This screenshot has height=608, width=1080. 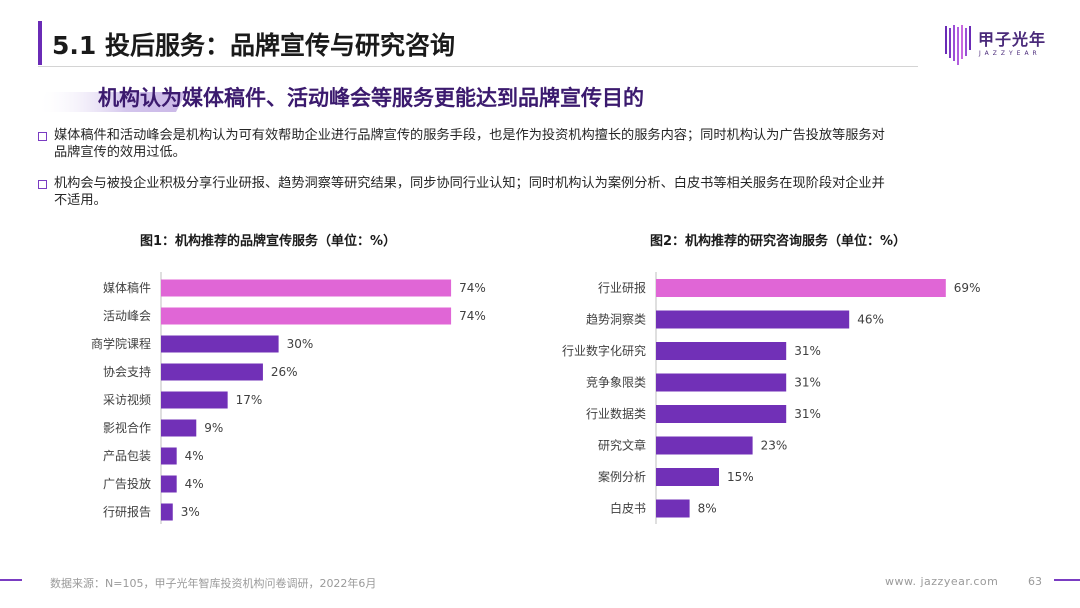 What do you see at coordinates (478, 66) in the screenshot?
I see `title-divider` at bounding box center [478, 66].